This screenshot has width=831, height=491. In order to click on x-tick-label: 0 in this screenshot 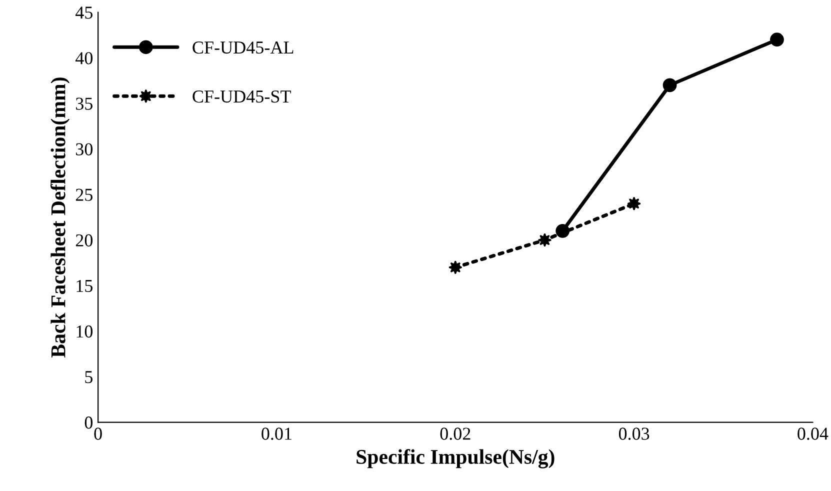, I will do `click(98, 434)`.